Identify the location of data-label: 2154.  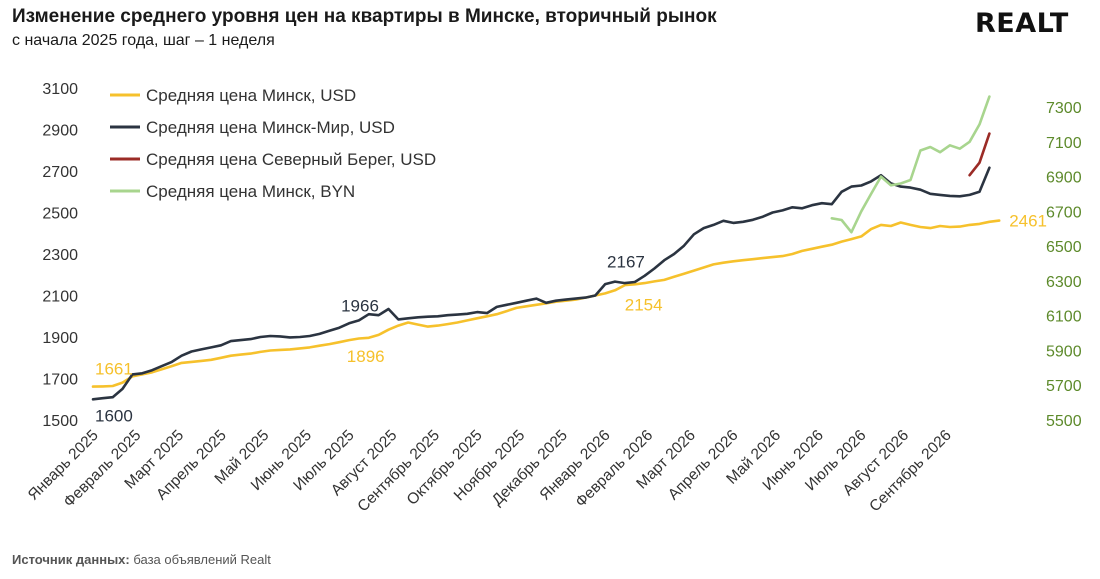
(644, 304).